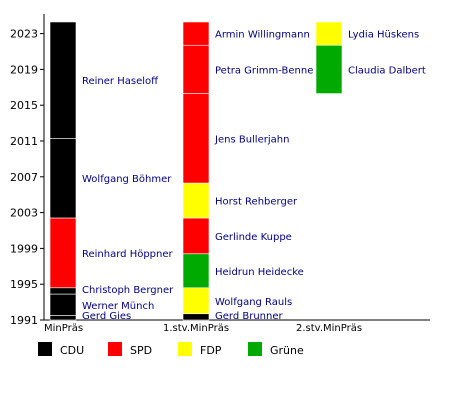 The image size is (450, 400). What do you see at coordinates (128, 254) in the screenshot?
I see `term-name-label: Reinhard Höppner` at bounding box center [128, 254].